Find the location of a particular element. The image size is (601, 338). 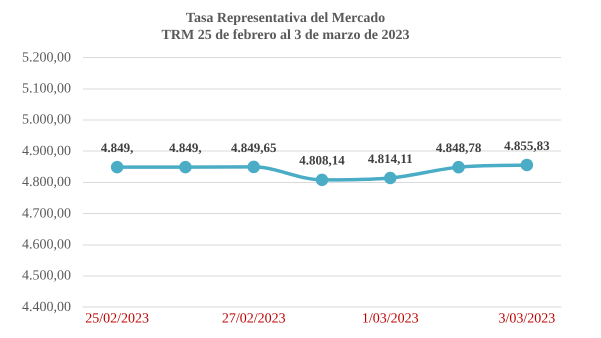

data-label: 4.814,11 is located at coordinates (390, 158).